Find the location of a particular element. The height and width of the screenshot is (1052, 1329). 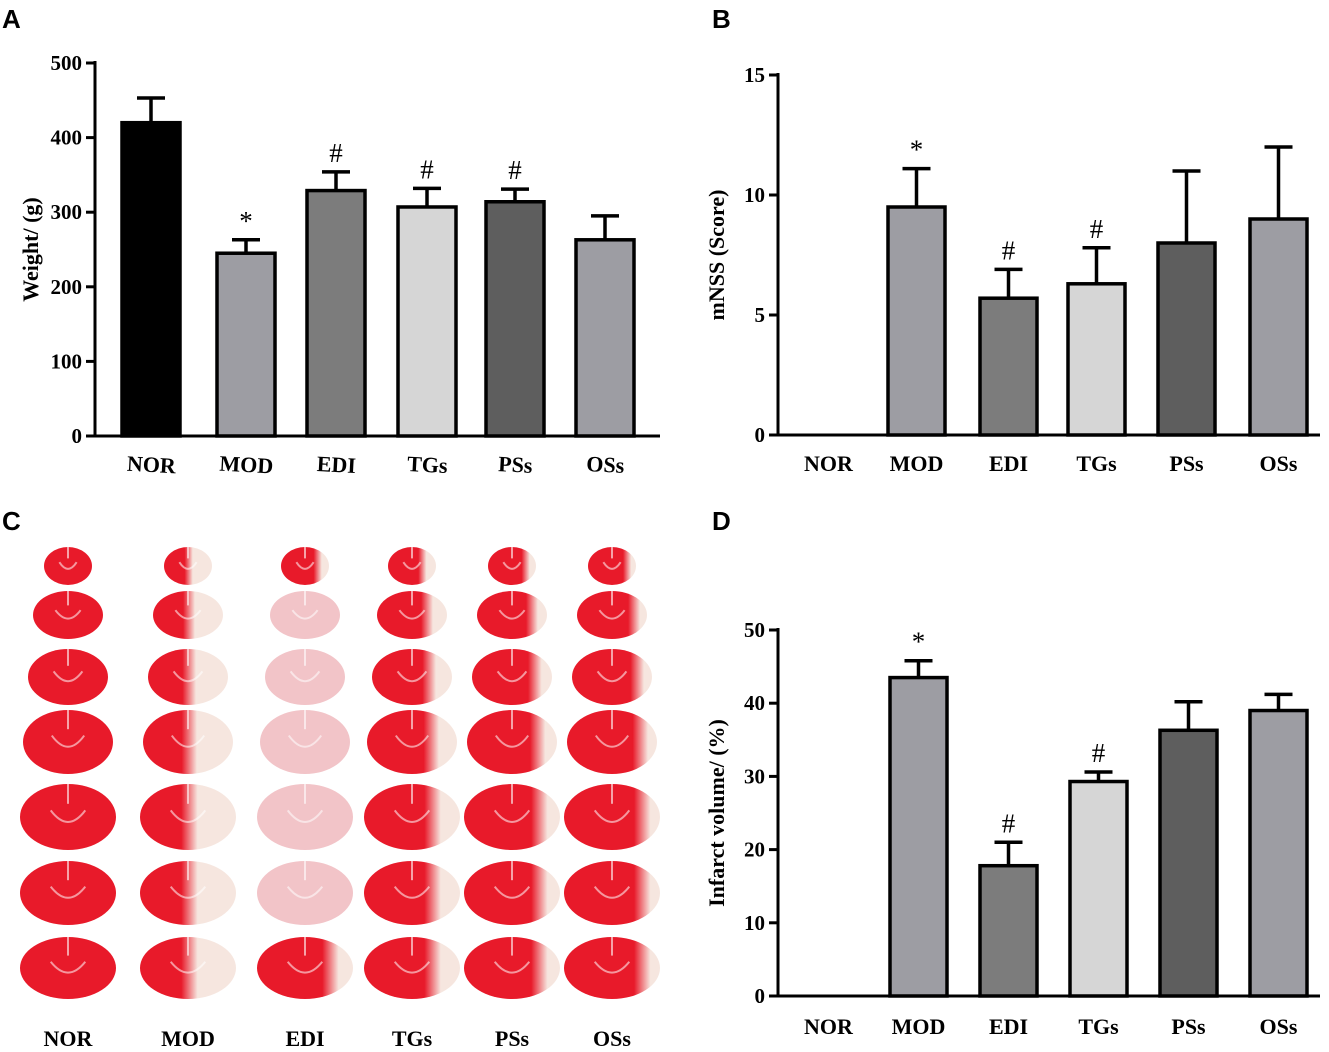

group-label: OSs is located at coordinates (612, 1038).